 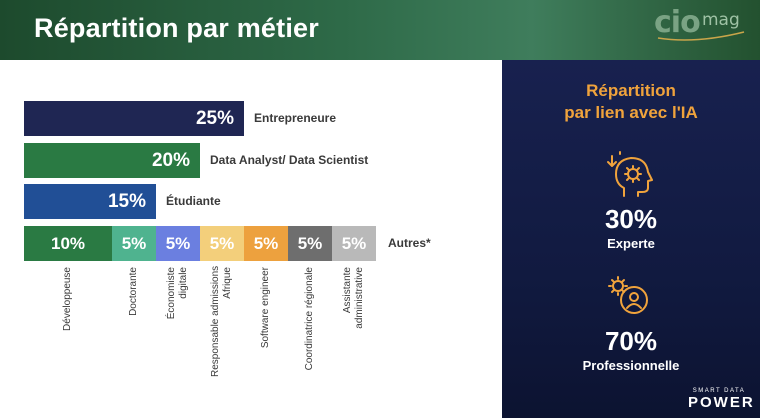 I want to click on stack-value-4: 5%, so click(x=266, y=243).